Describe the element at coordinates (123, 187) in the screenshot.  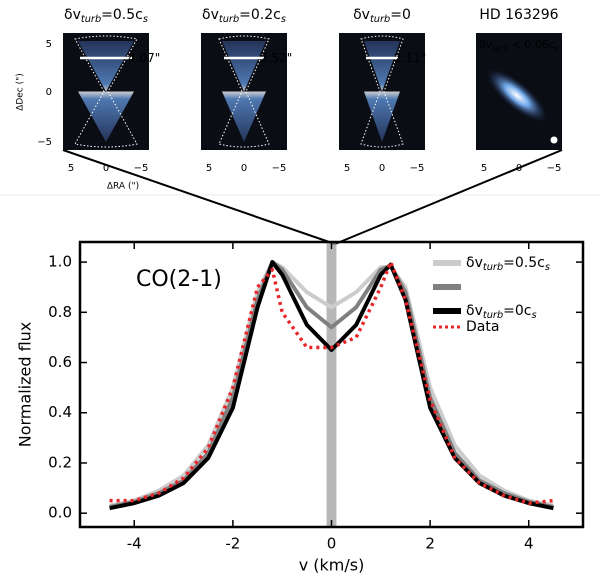
I see `panel-x-label: ΔRA (")` at that location.